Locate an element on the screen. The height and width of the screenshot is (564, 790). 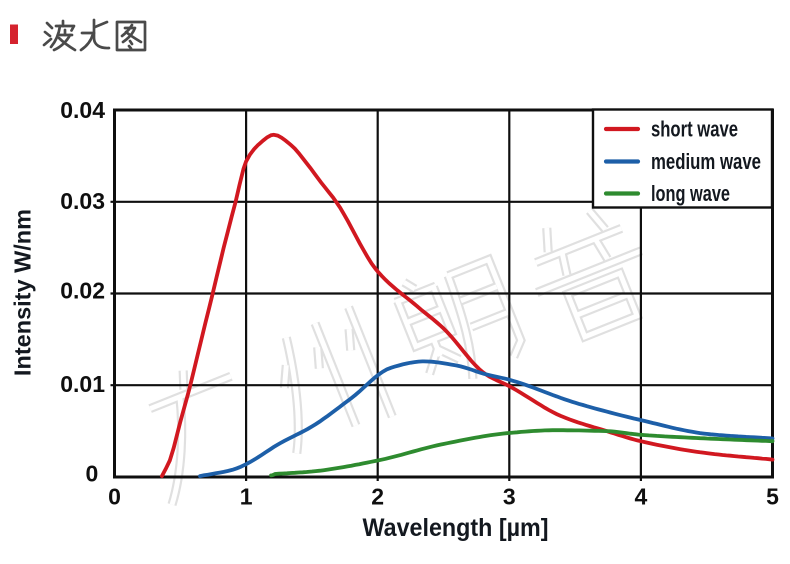
svg-text: 3 is located at coordinates (509, 497).